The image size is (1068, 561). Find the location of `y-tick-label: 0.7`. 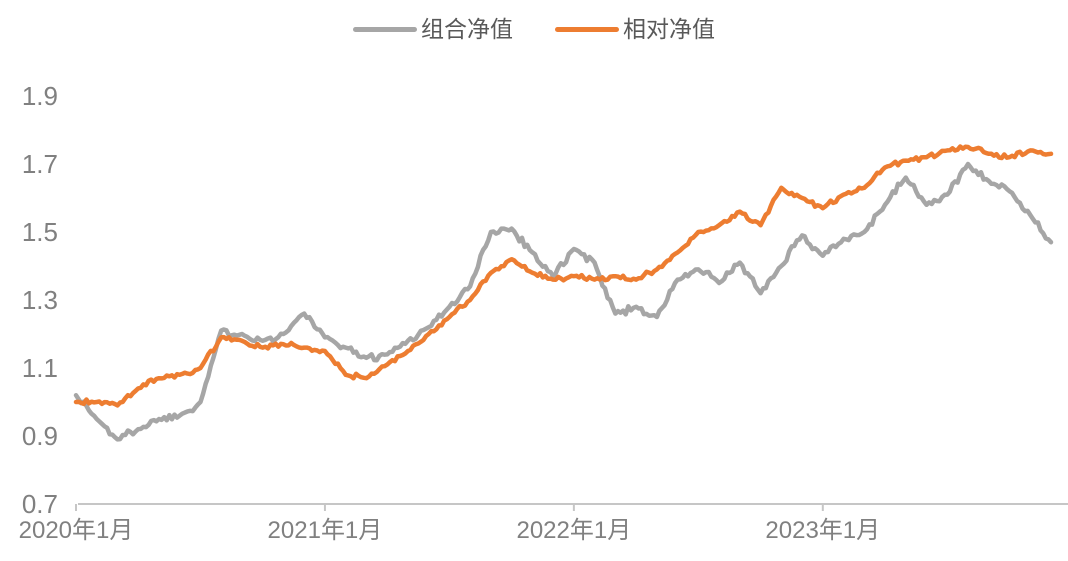

y-tick-label: 0.7 is located at coordinates (40, 504).